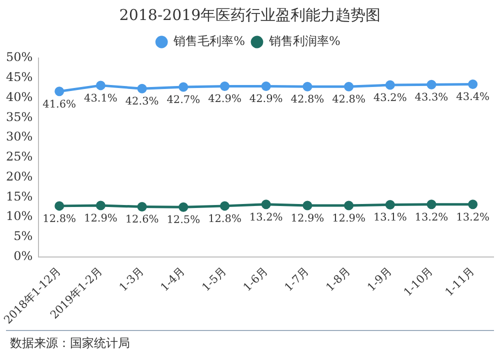  I want to click on x-tick-label: 1-8月, so click(338, 279).